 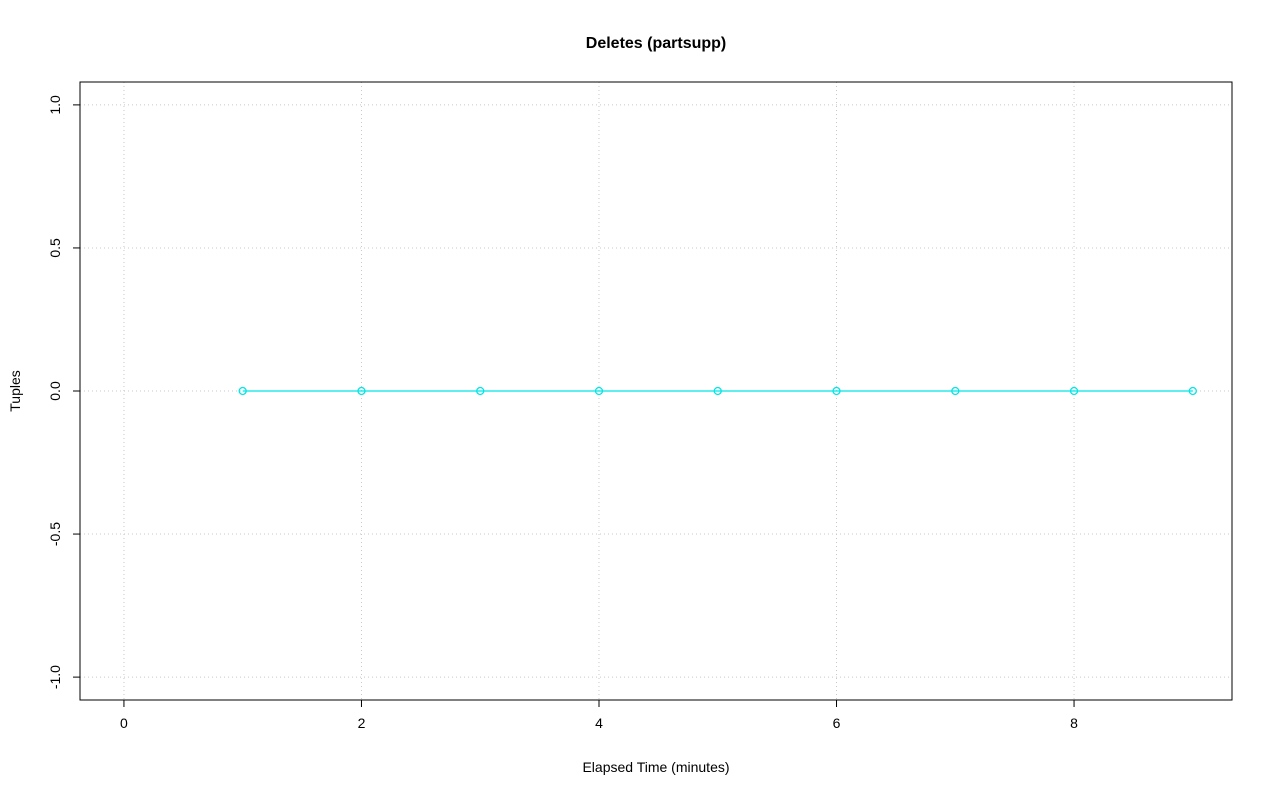 What do you see at coordinates (599, 723) in the screenshot?
I see `x-tick-label: 4` at bounding box center [599, 723].